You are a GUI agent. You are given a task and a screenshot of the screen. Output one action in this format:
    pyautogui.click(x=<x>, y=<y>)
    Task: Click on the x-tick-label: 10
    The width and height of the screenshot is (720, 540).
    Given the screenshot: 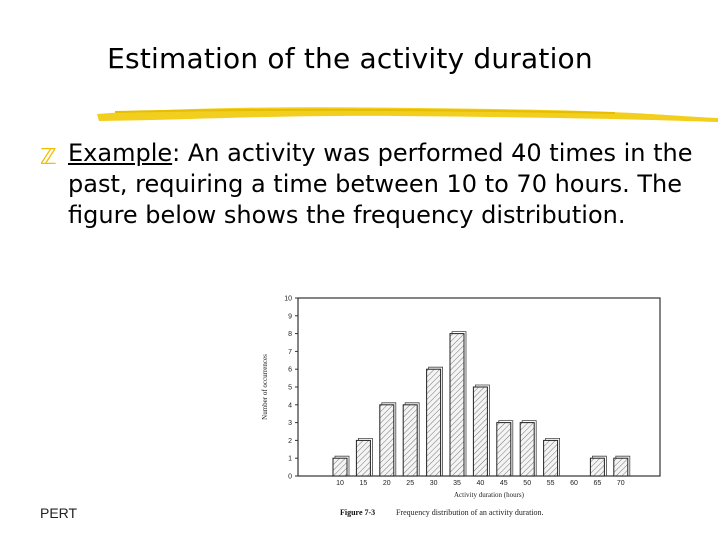 What is the action you would take?
    pyautogui.click(x=340, y=483)
    